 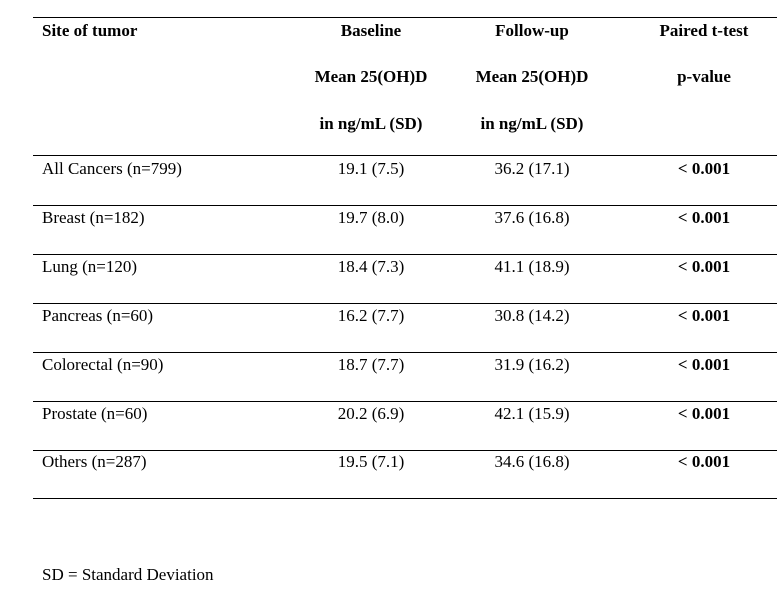 What do you see at coordinates (90, 30) in the screenshot?
I see `header-site: Site of tumor` at bounding box center [90, 30].